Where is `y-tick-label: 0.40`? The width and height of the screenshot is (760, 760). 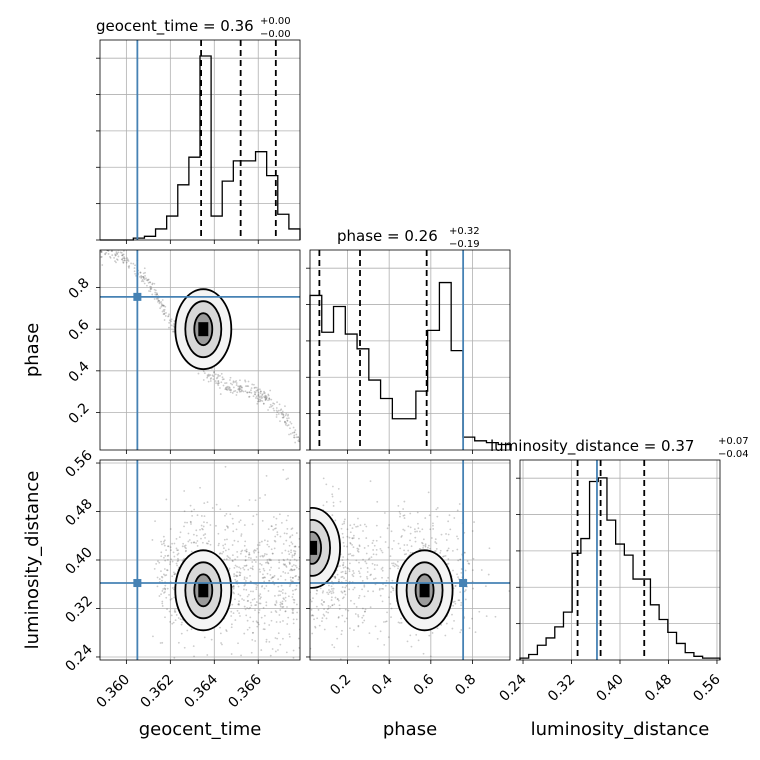
y-tick-label: 0.40 is located at coordinates (78, 560).